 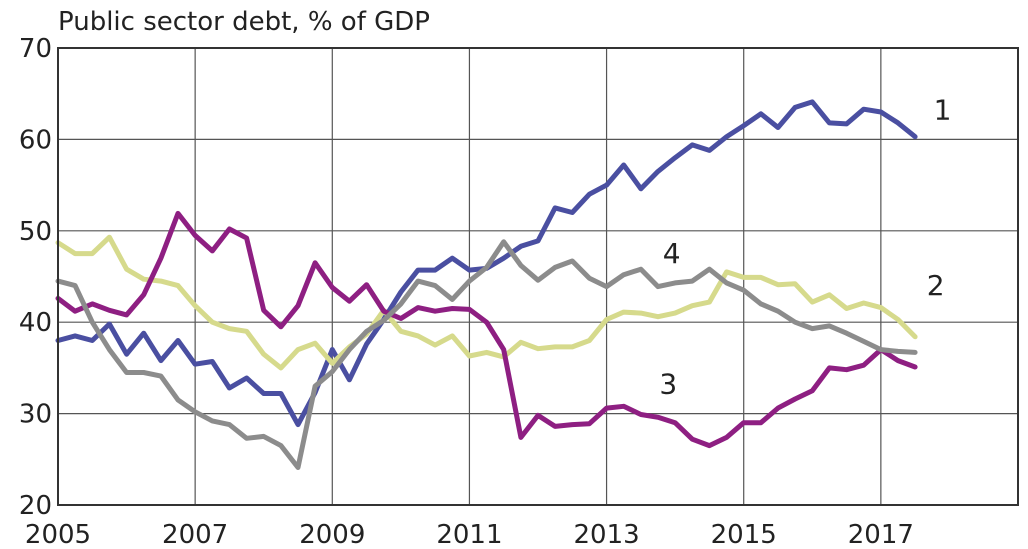 What do you see at coordinates (35, 415) in the screenshot?
I see `y-tick-label: 30` at bounding box center [35, 415].